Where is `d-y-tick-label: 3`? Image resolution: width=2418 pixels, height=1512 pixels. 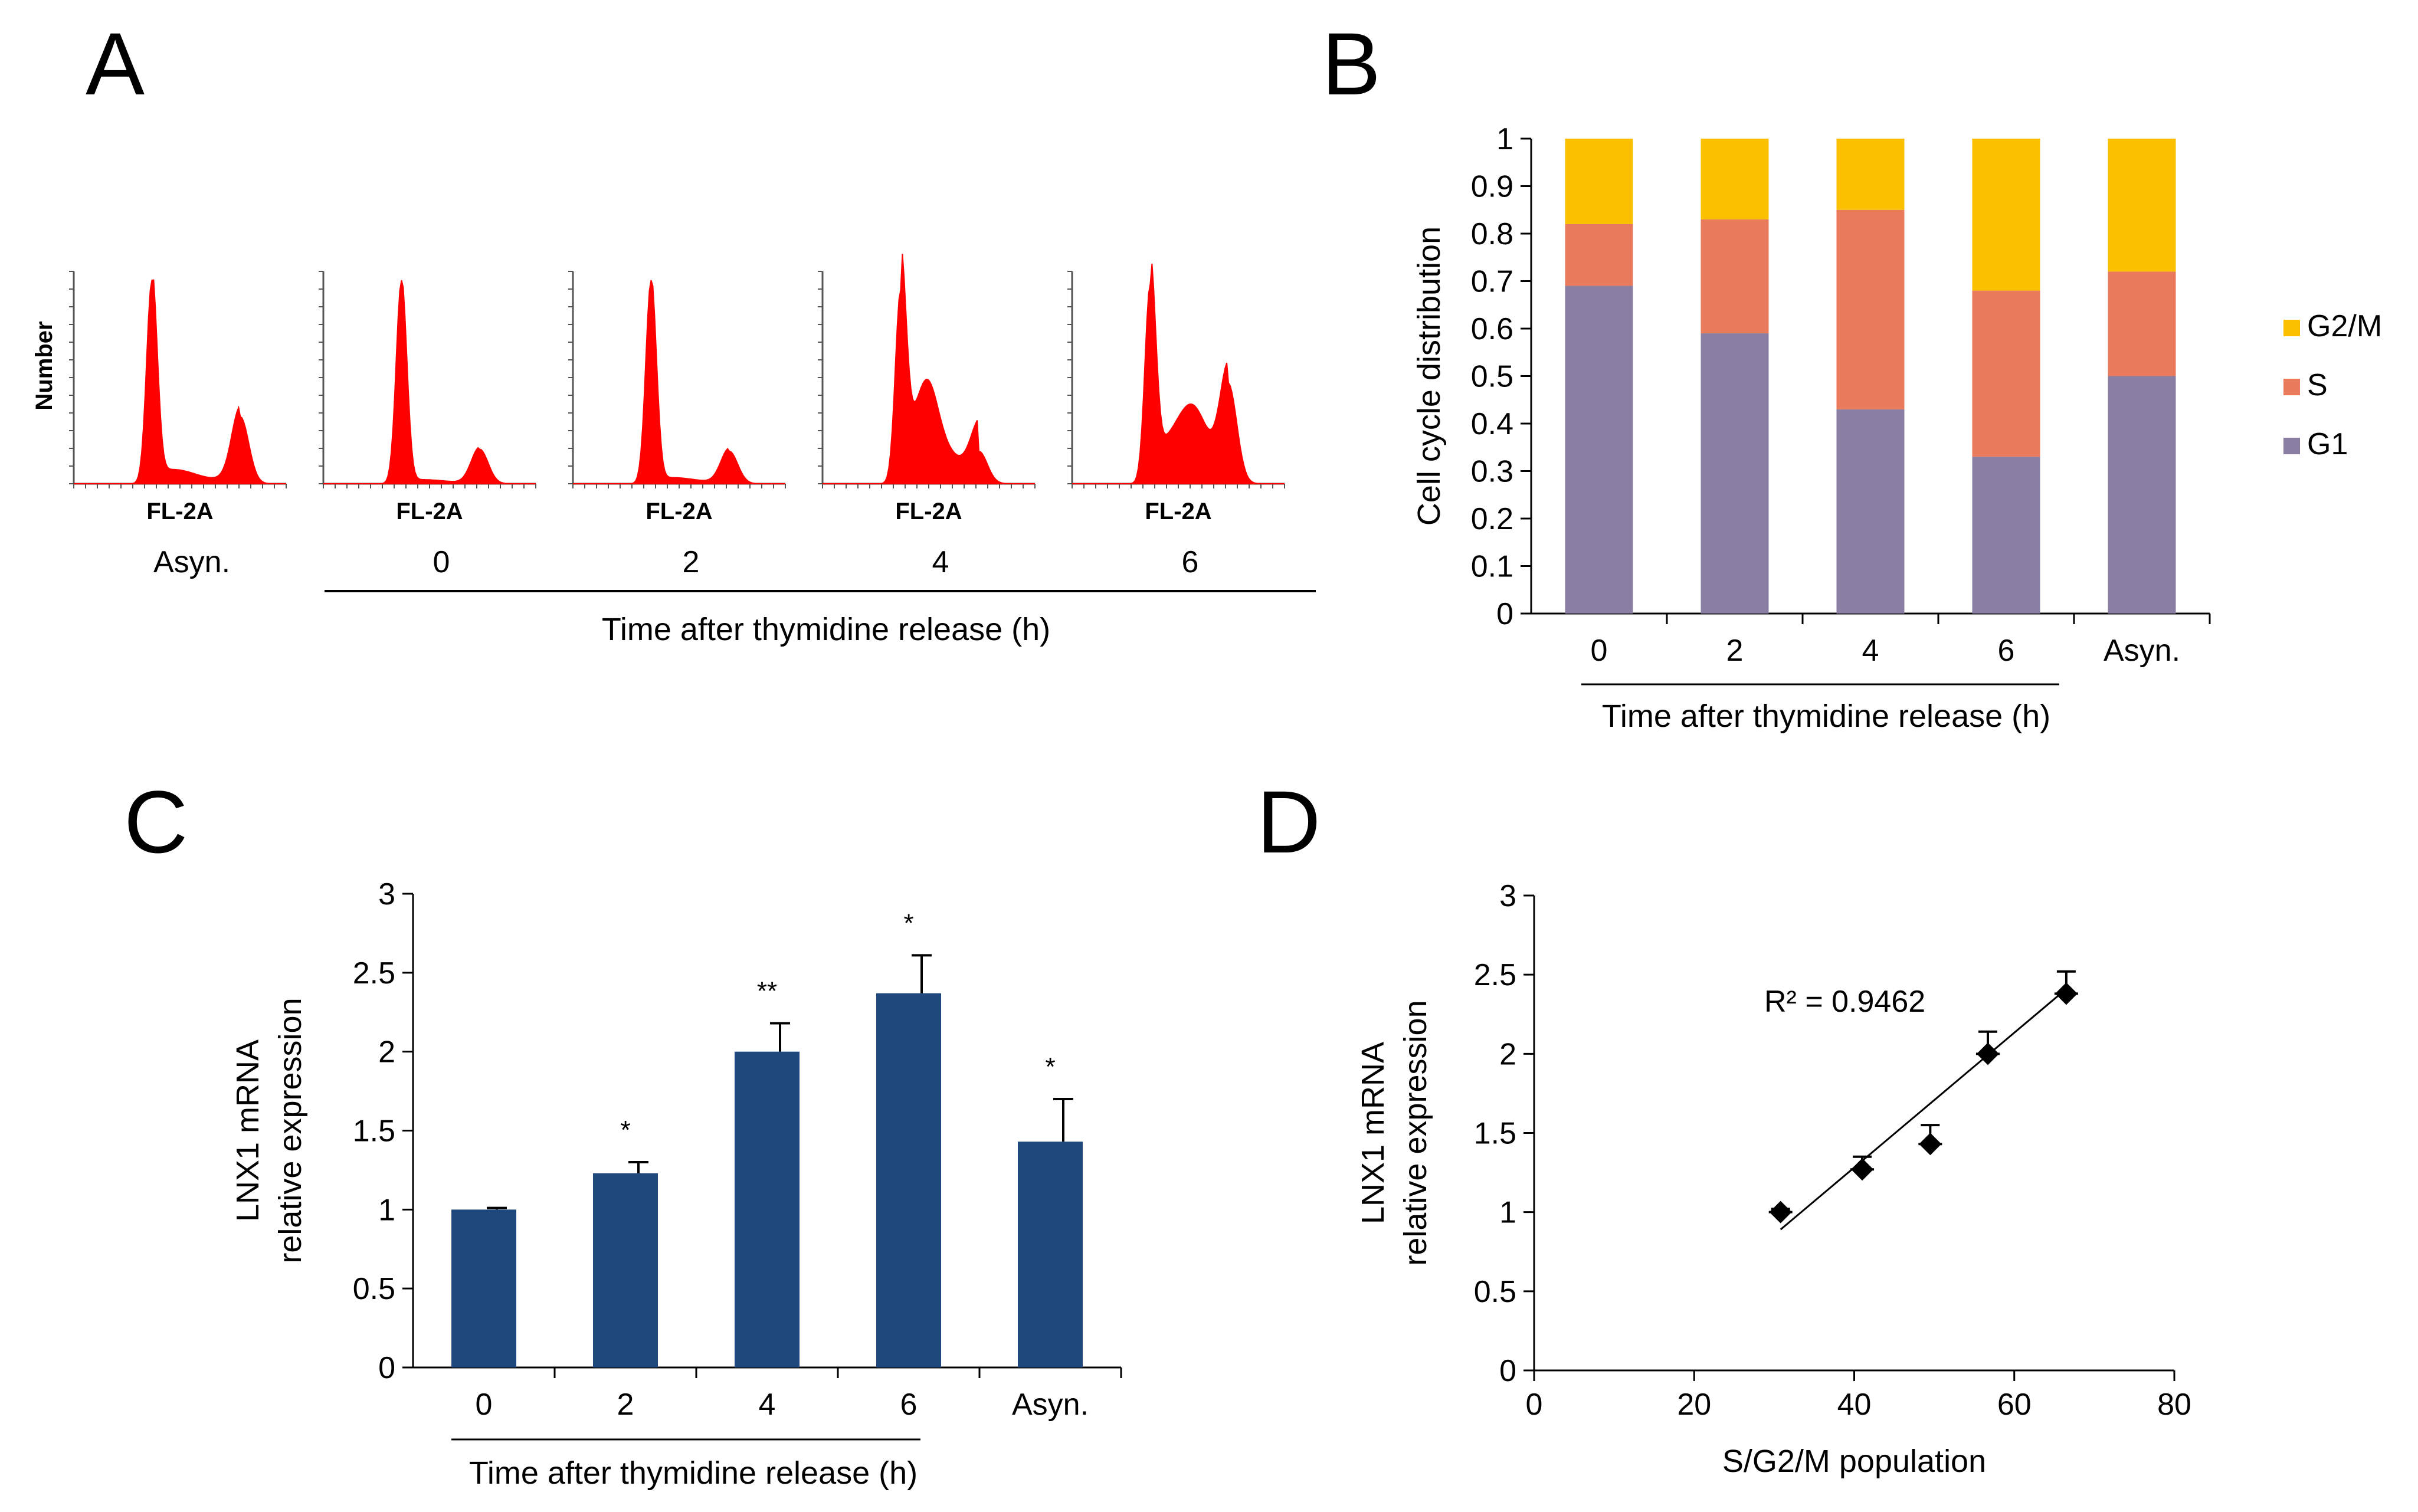
d-y-tick-label: 3 is located at coordinates (1507, 896).